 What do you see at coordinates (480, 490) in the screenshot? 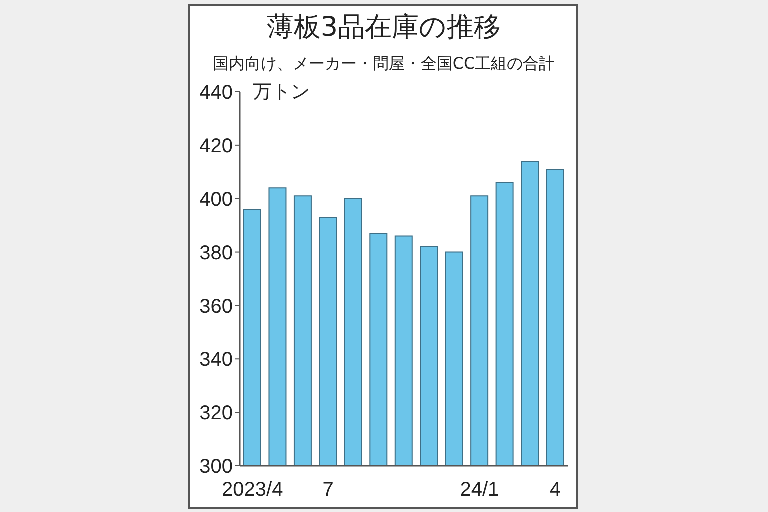
I see `x-tick-label: 24/1` at bounding box center [480, 490].